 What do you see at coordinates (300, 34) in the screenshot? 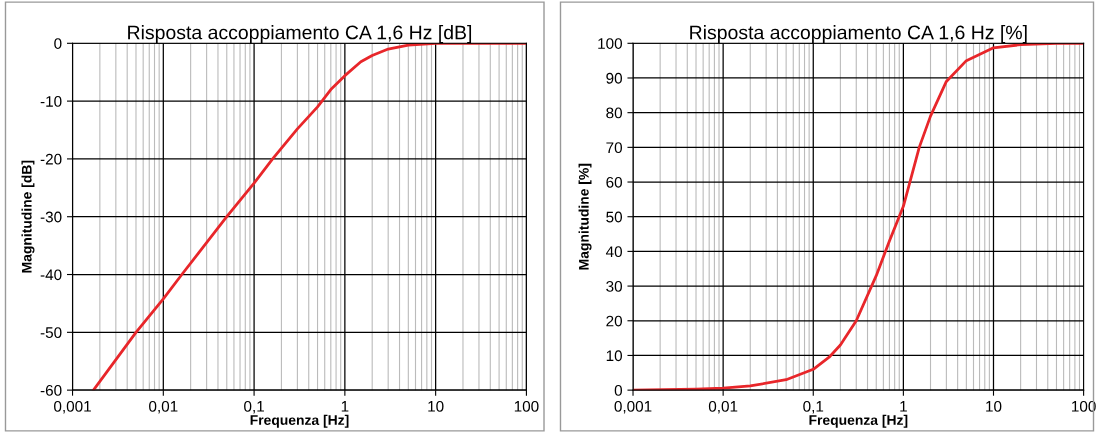
I see `chart-title: Risposta accoppiamento CA 1,6 Hz [dB]` at bounding box center [300, 34].